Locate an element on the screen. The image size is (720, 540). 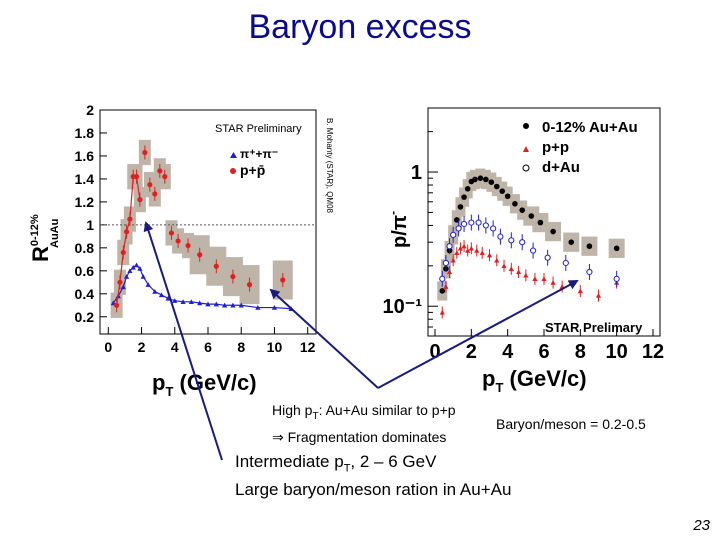
left-x-tick-label: 12 is located at coordinates (308, 347).